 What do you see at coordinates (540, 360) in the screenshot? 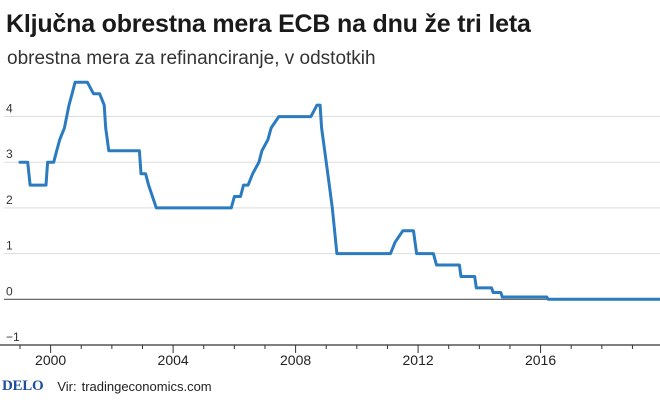
I see `x-tick-label: 2016` at bounding box center [540, 360].